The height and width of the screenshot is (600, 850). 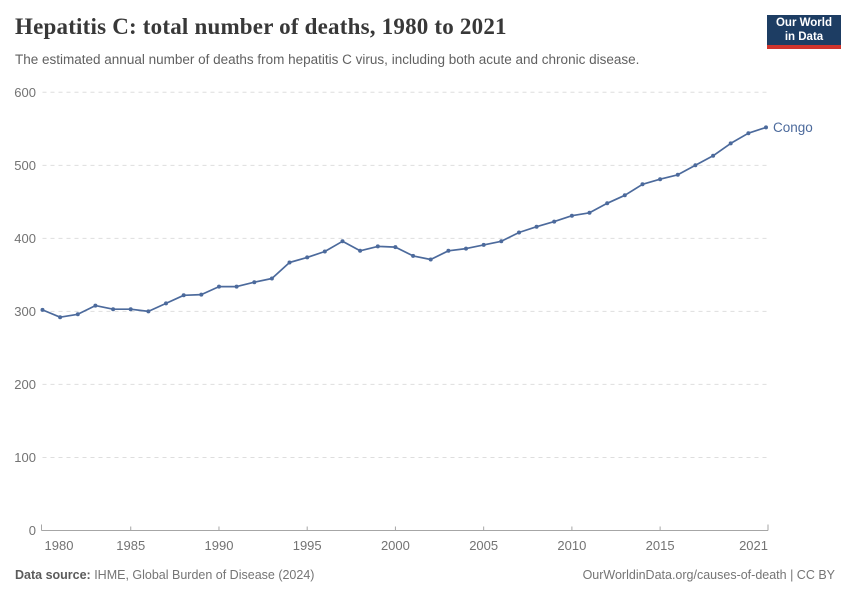 I want to click on x-tick-label: 1995, so click(x=307, y=545).